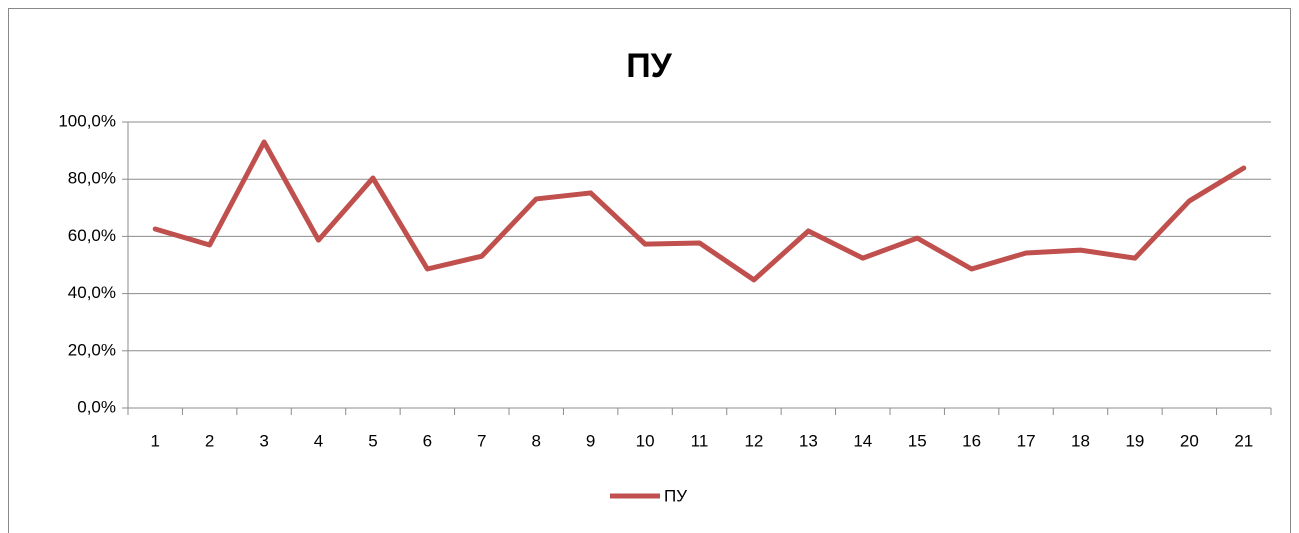  Describe the element at coordinates (1189, 440) in the screenshot. I see `x-tick-label: 20` at that location.